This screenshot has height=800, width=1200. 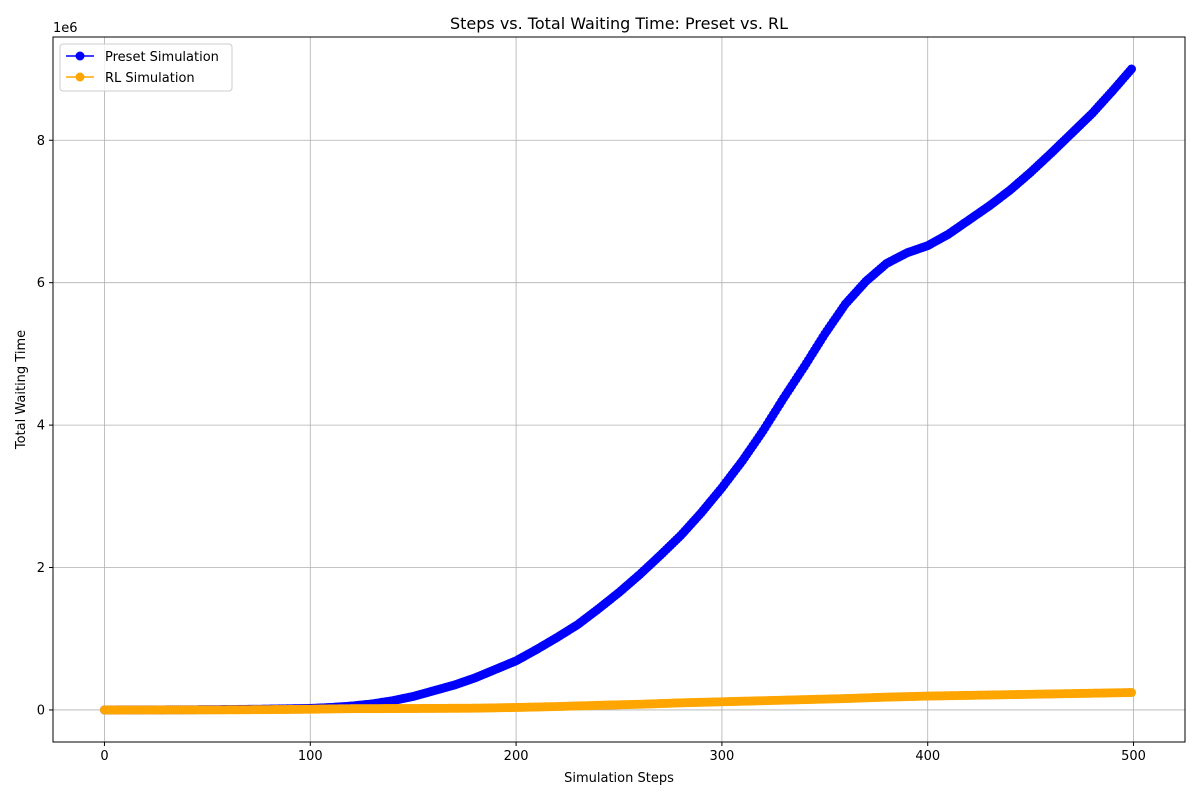 What do you see at coordinates (41, 426) in the screenshot?
I see `y-tick-label: 4` at bounding box center [41, 426].